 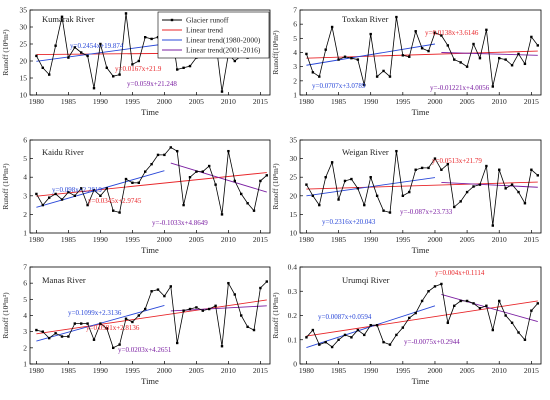 What do you see at coordinates (207, 20) in the screenshot?
I see `legend-label: Glacier runoff` at bounding box center [207, 20].